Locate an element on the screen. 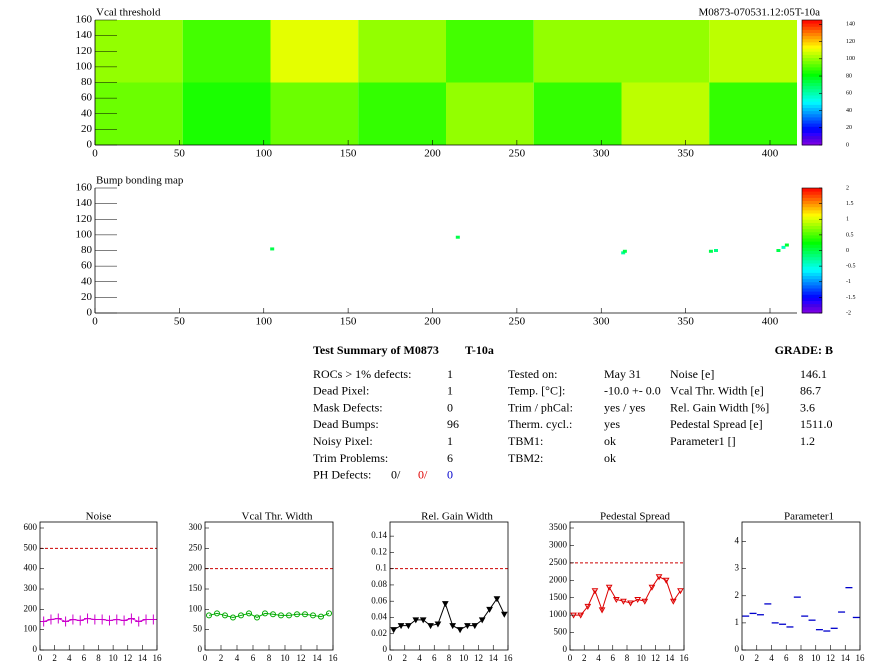 This screenshot has height=672, width=896. y-tick-label: 120 is located at coordinates (84, 51).